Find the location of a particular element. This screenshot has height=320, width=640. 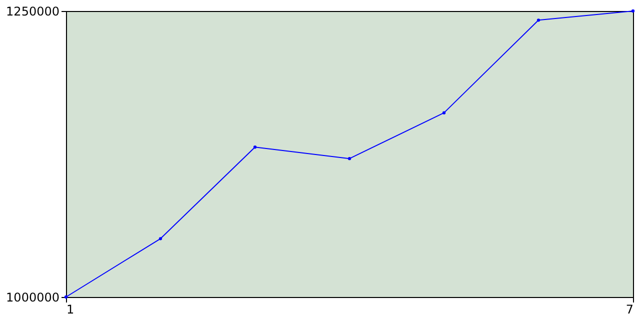

y-tick-label: 1250000 is located at coordinates (33, 11).